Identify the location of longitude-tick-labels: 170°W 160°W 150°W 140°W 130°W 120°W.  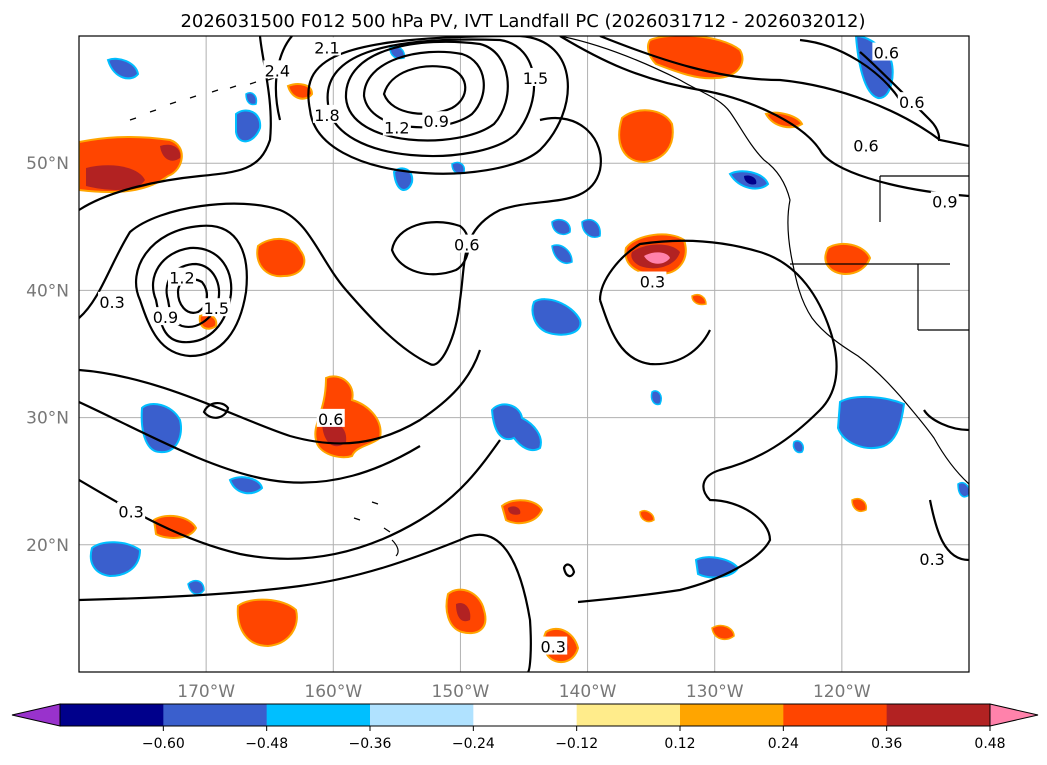
(524, 692).